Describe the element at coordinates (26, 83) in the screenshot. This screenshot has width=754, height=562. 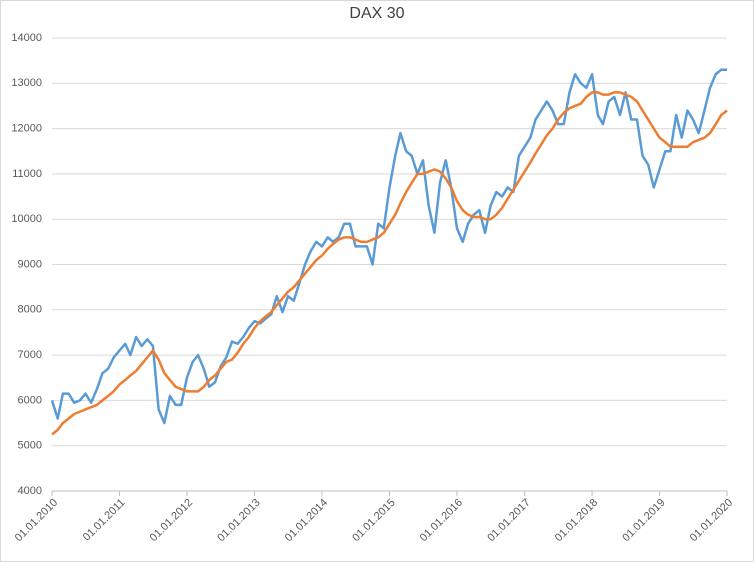
I see `y-tick-label: 13000` at that location.